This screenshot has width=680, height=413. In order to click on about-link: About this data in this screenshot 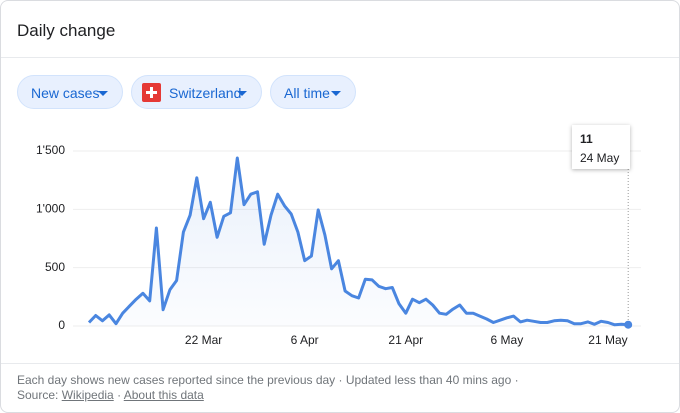, I will do `click(163, 395)`.